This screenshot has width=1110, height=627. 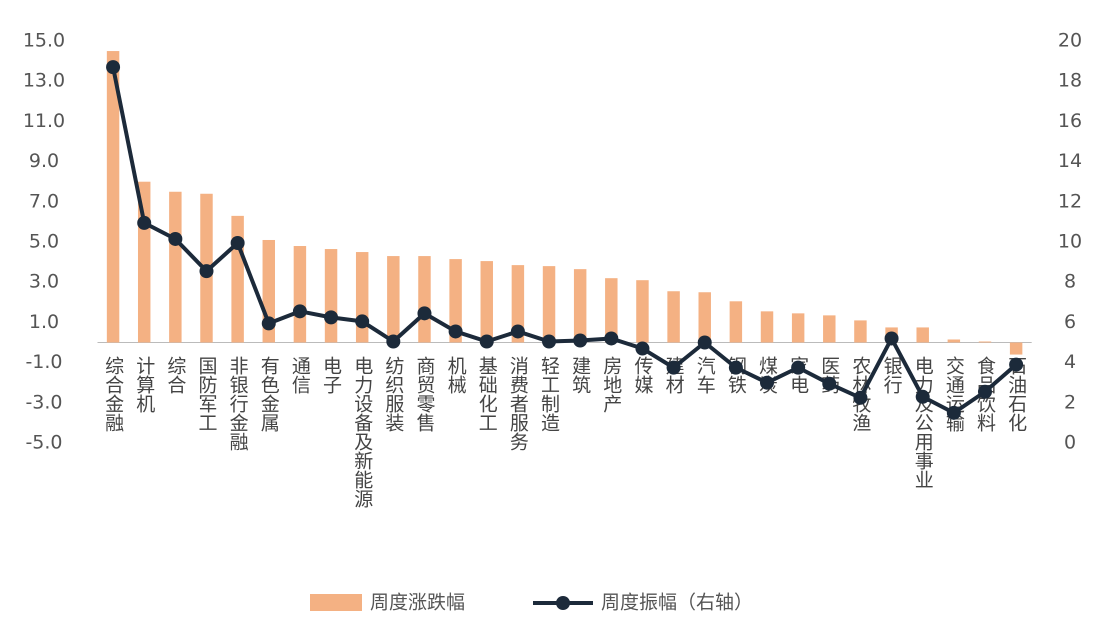 I want to click on y2-tick-label: 6, so click(x=1070, y=322).